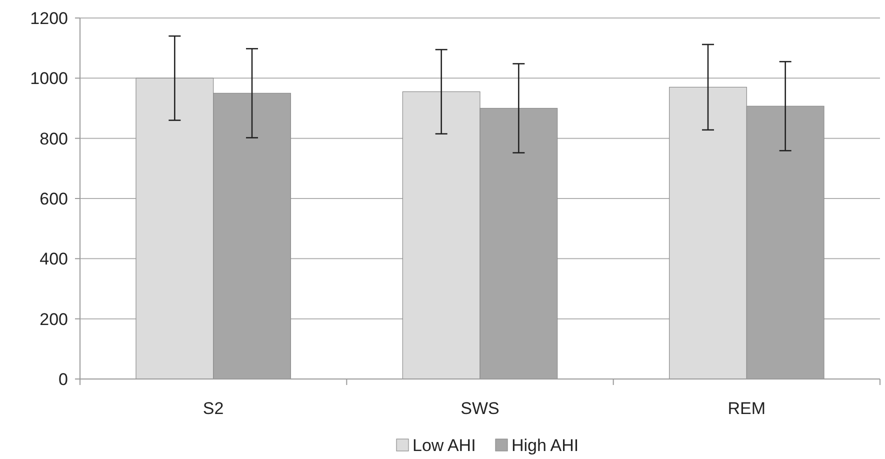 This screenshot has height=459, width=885. What do you see at coordinates (54, 259) in the screenshot?
I see `y-tick-label: 400` at bounding box center [54, 259].